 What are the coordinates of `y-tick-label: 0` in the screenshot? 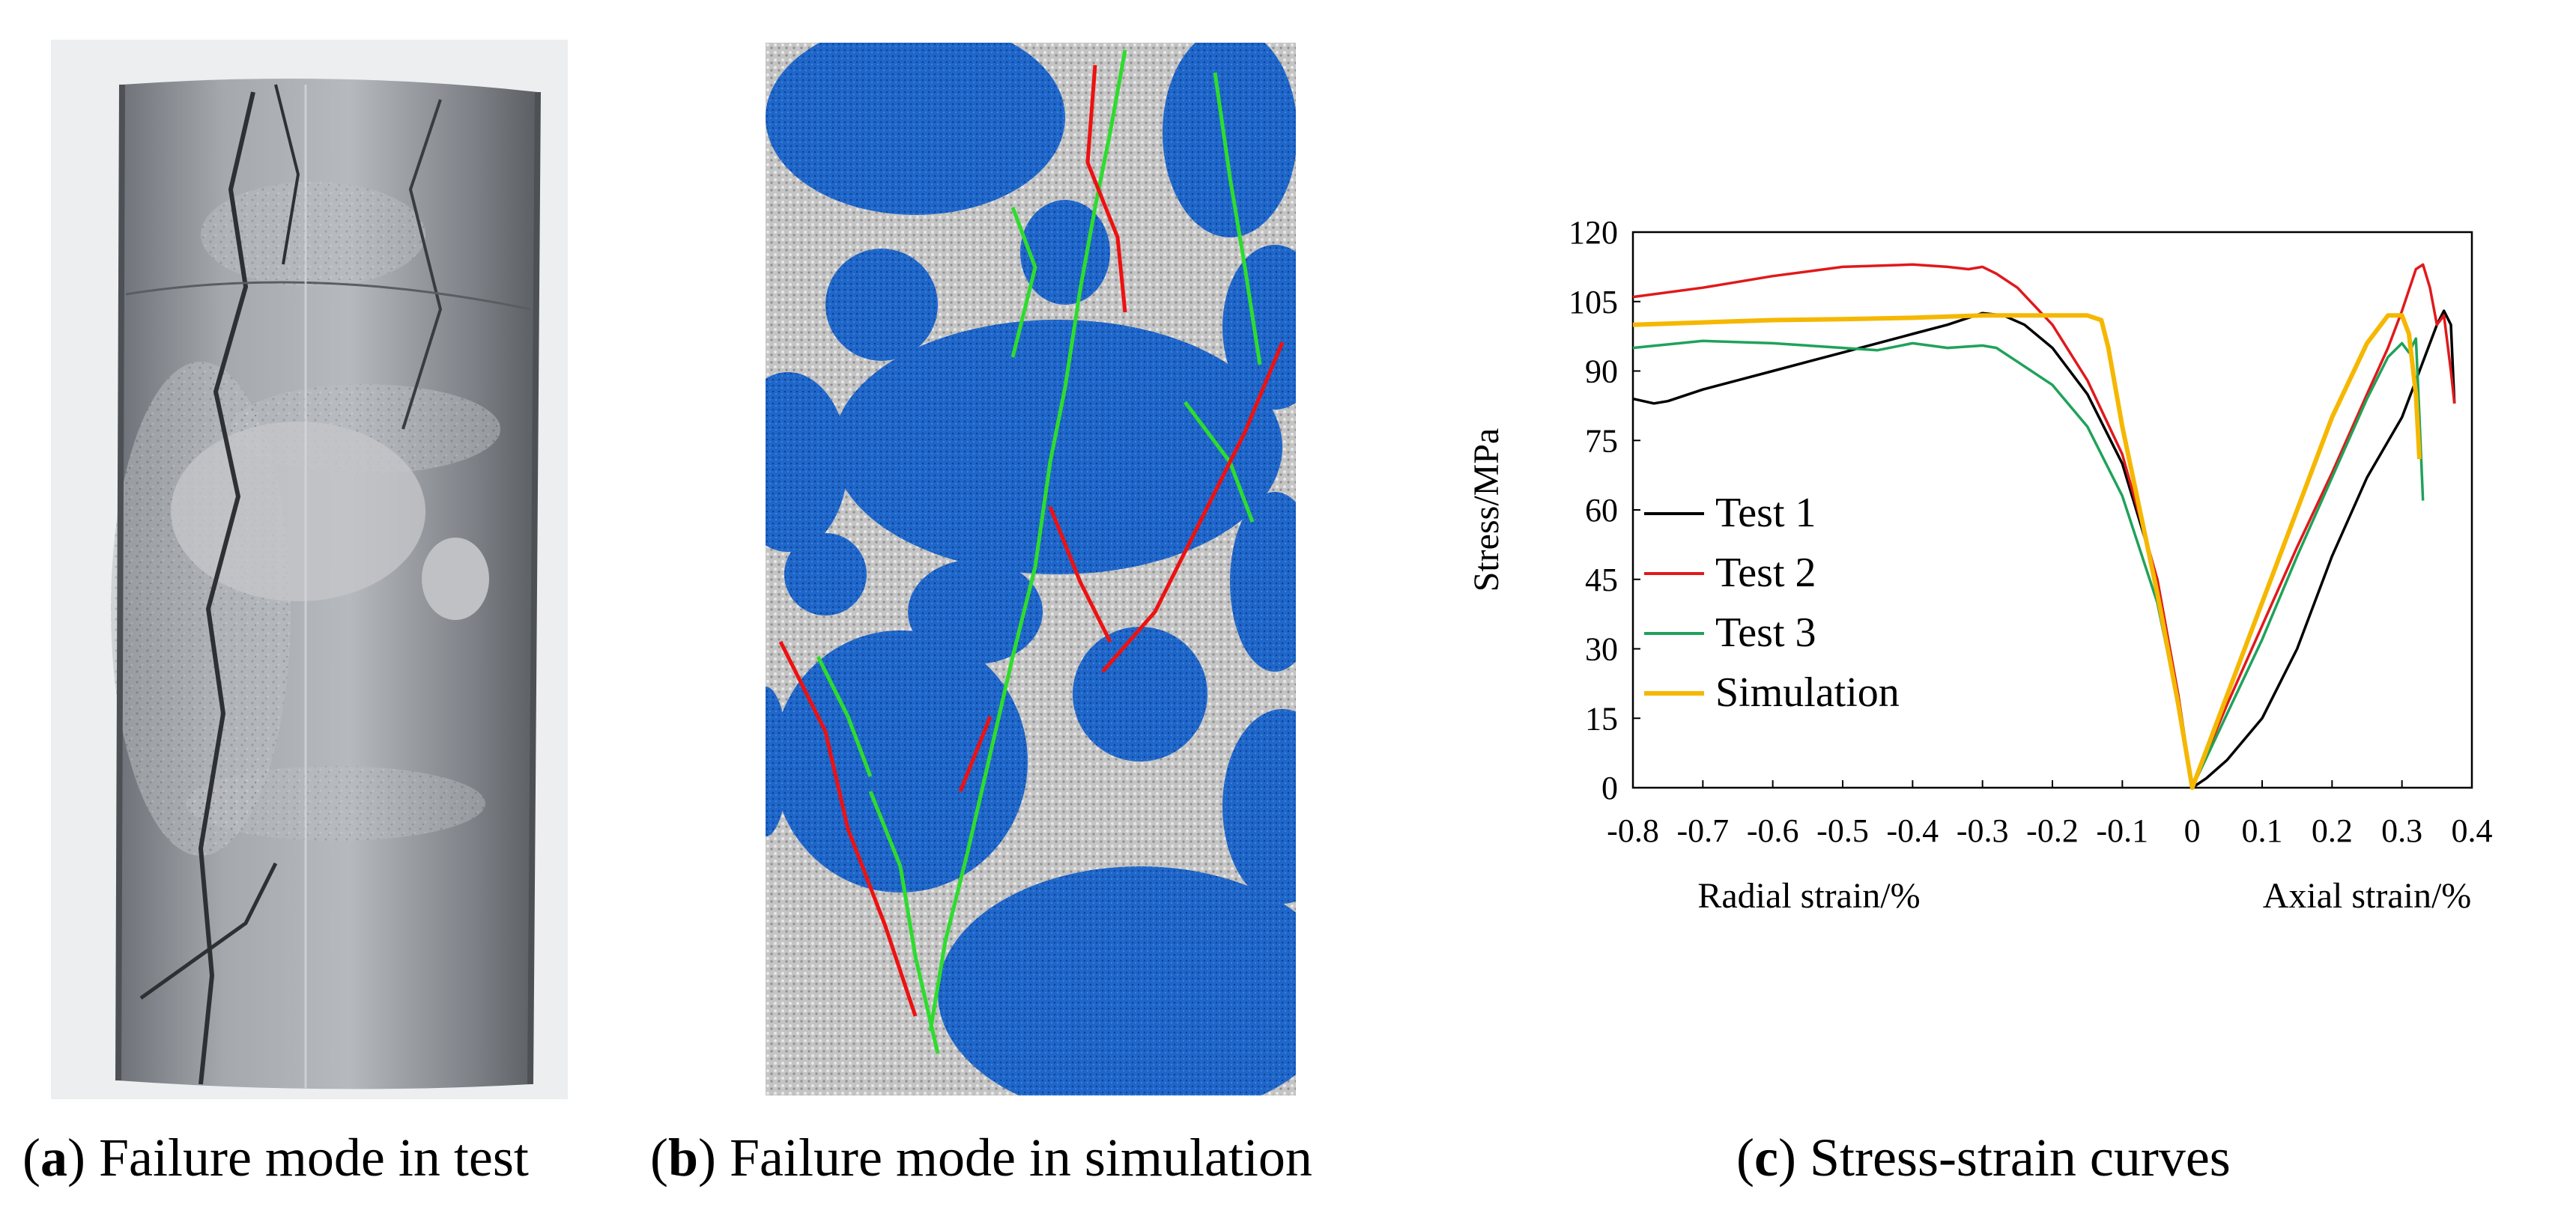 It's located at (1609, 788).